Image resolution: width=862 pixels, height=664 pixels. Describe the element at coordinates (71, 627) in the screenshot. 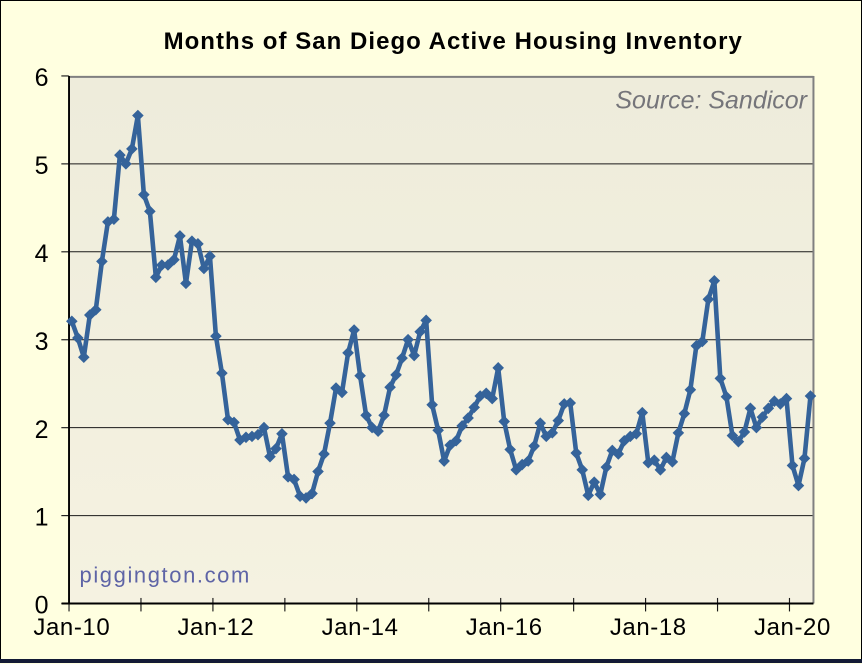

I see `svg-text: Jan-10` at that location.